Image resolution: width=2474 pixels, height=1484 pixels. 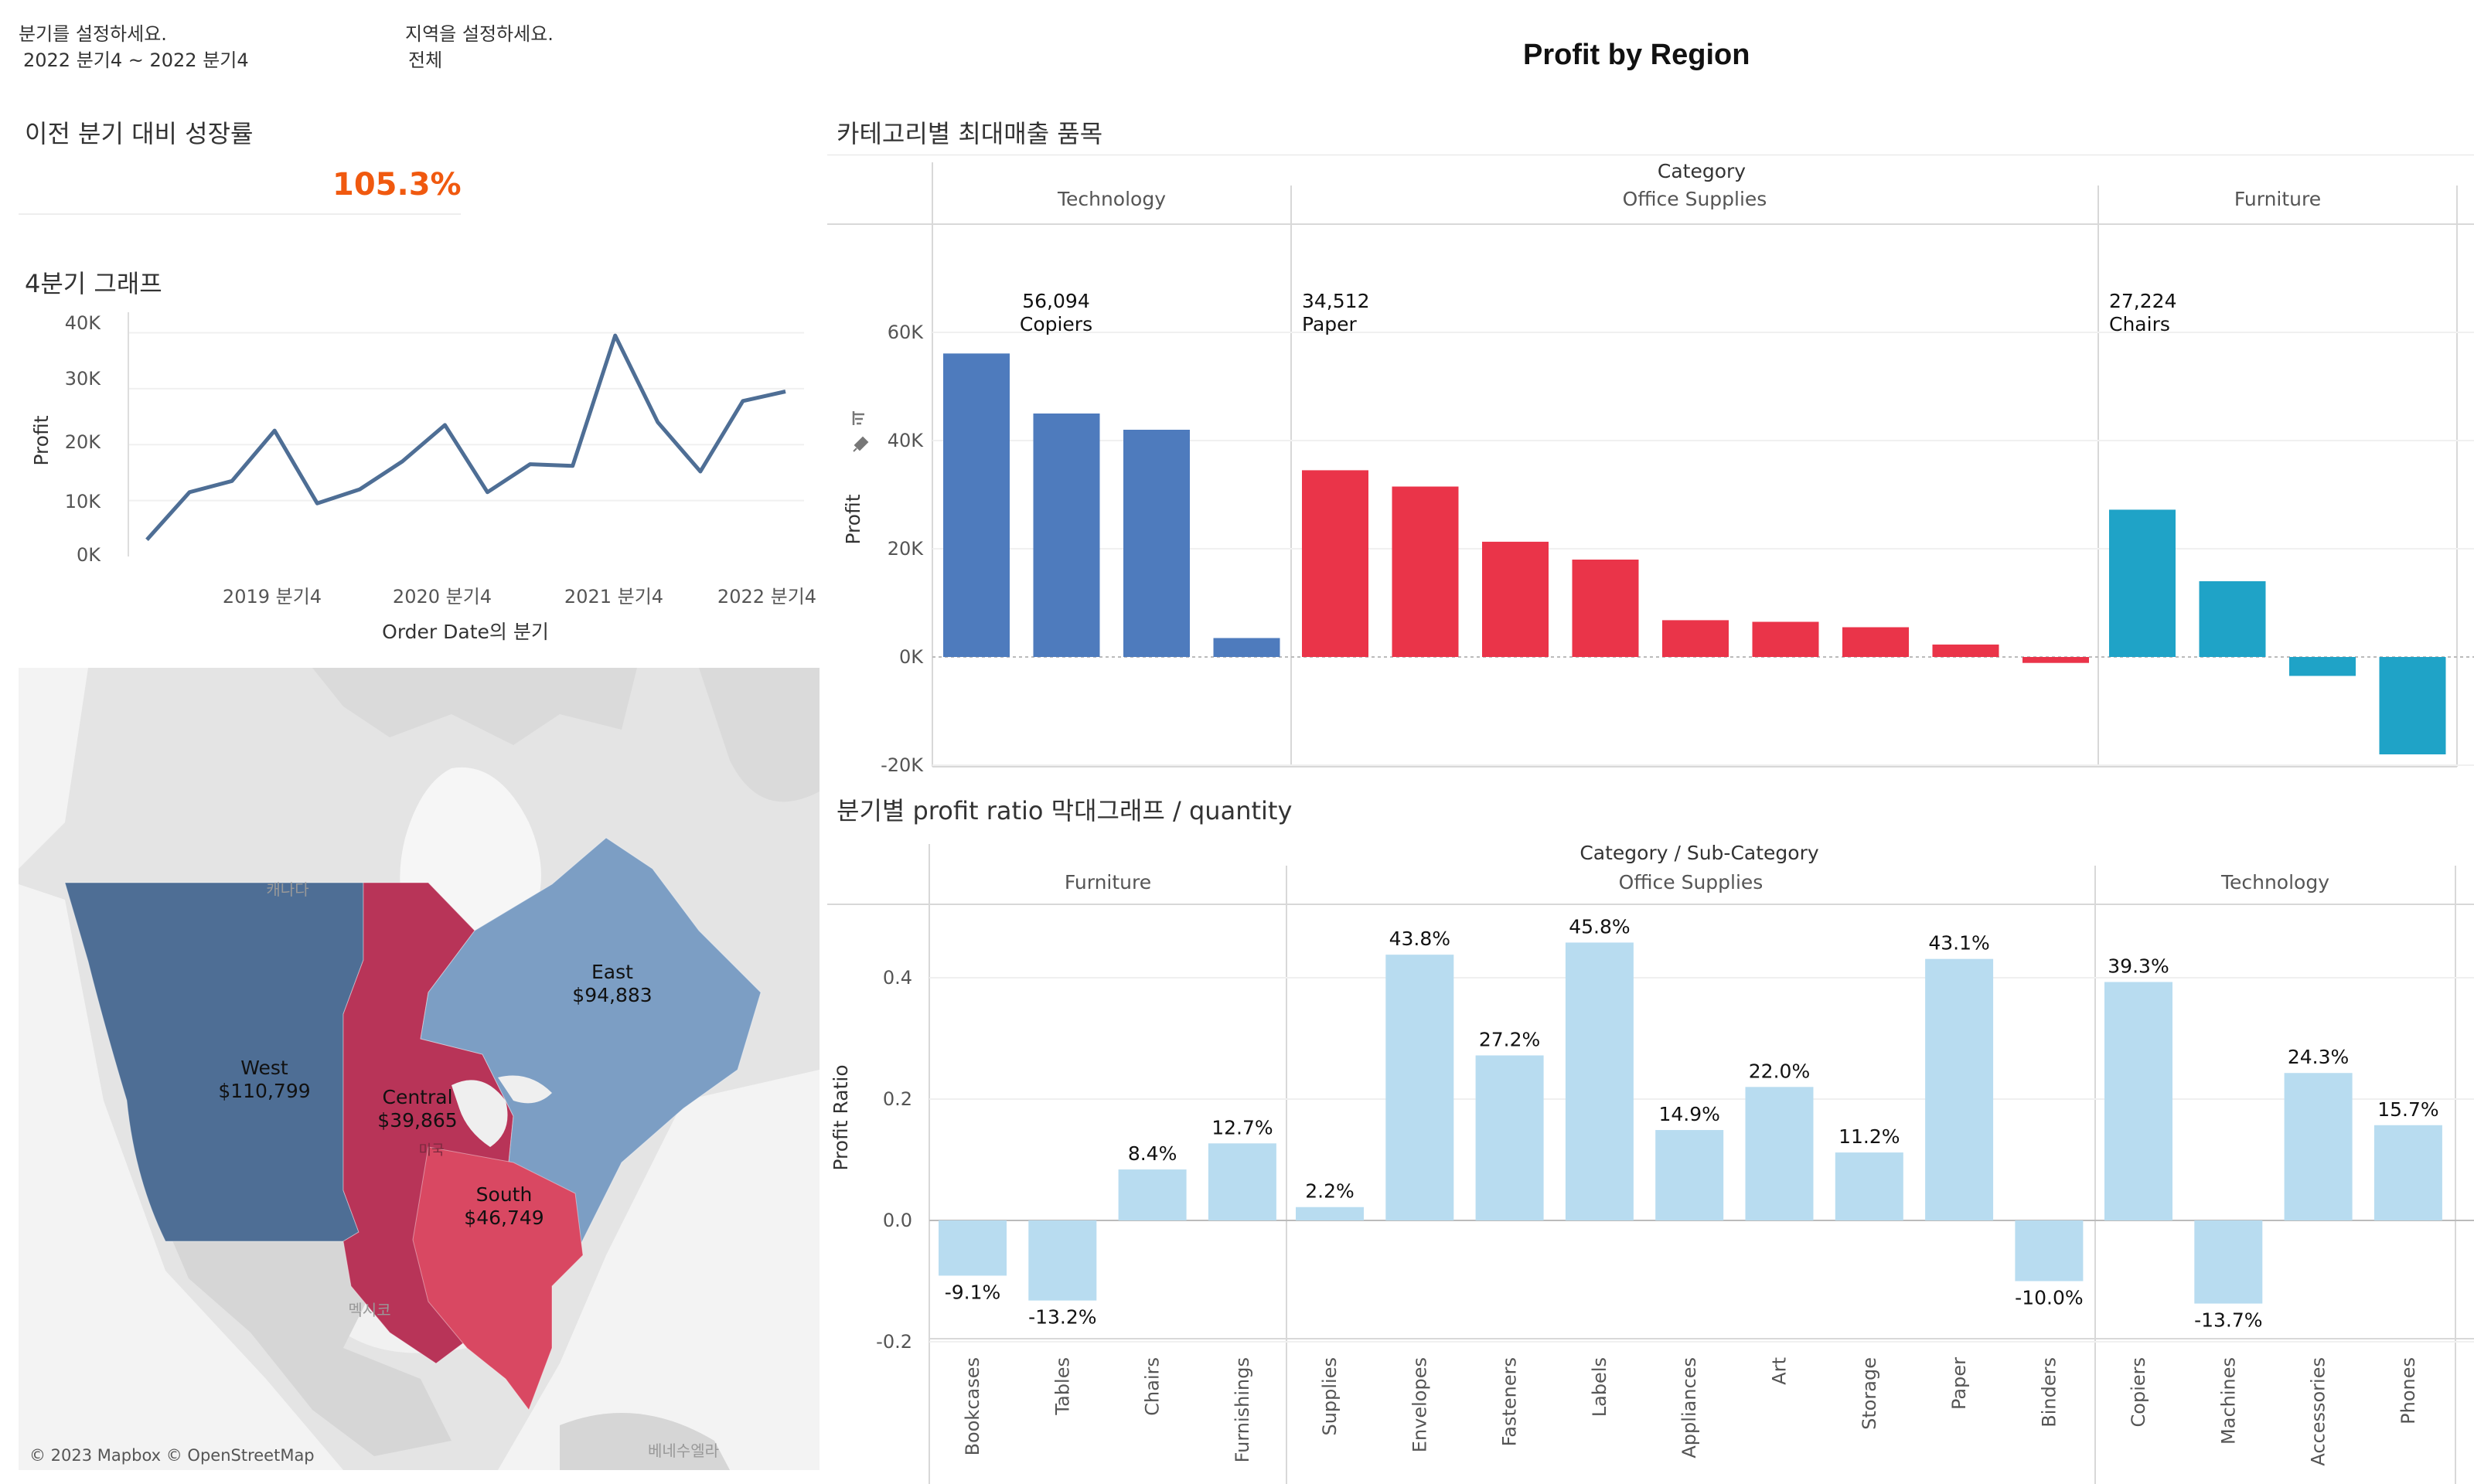 What do you see at coordinates (1779, 1071) in the screenshot?
I see `bar-bottom-data-label: 22.0%` at bounding box center [1779, 1071].